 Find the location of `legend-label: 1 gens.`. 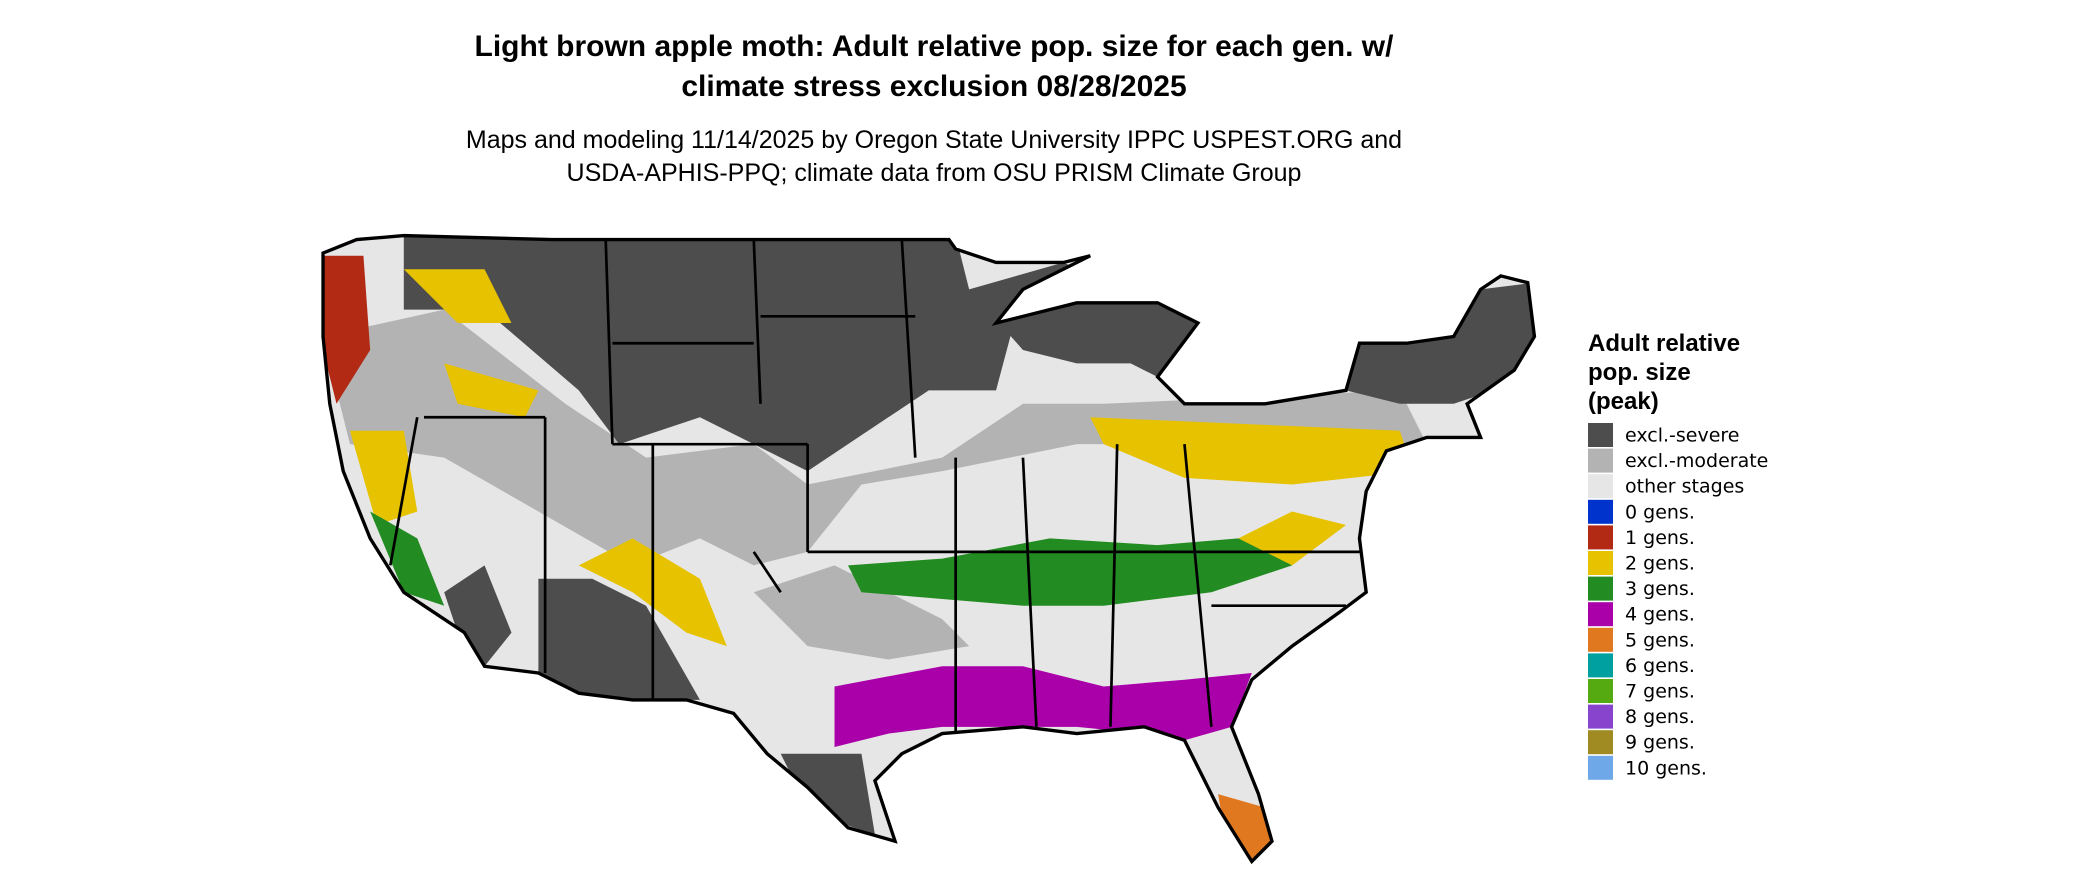

legend-label: 1 gens. is located at coordinates (1660, 538).